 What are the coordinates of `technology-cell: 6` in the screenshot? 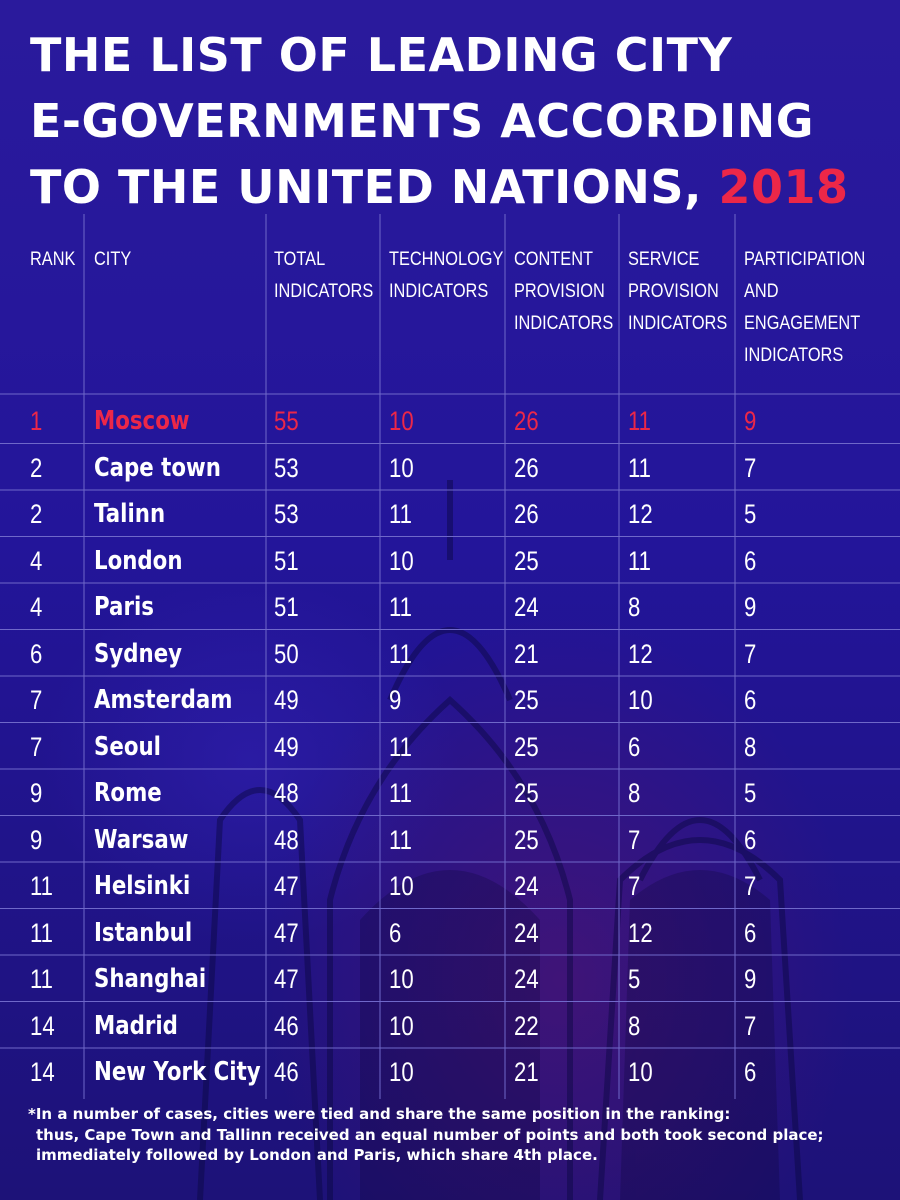 It's located at (395, 932).